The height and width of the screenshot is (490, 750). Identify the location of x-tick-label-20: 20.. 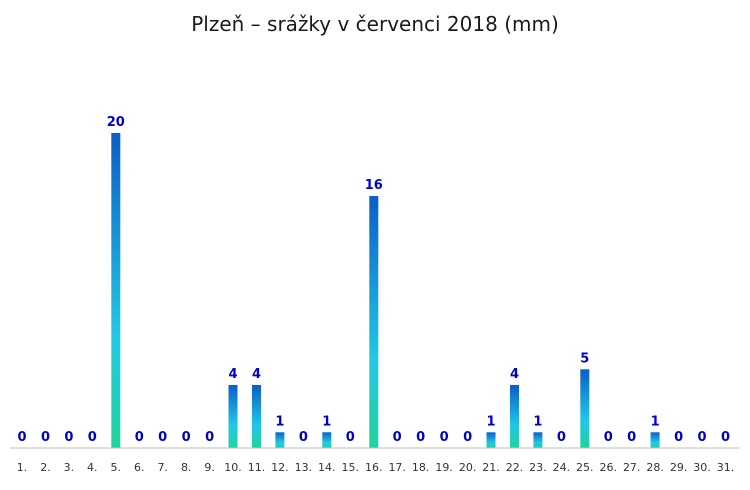
(468, 467).